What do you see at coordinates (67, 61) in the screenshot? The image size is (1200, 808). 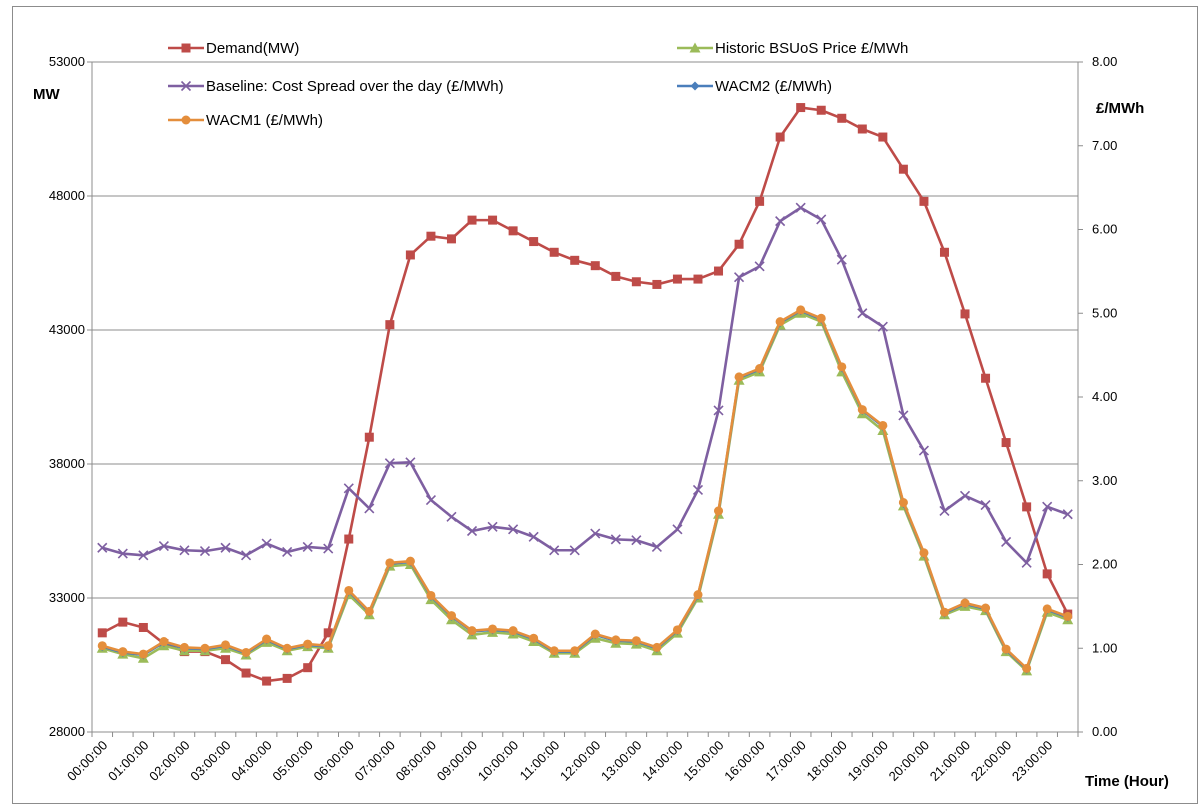 I see `y-left-tick-label: 53000` at bounding box center [67, 61].